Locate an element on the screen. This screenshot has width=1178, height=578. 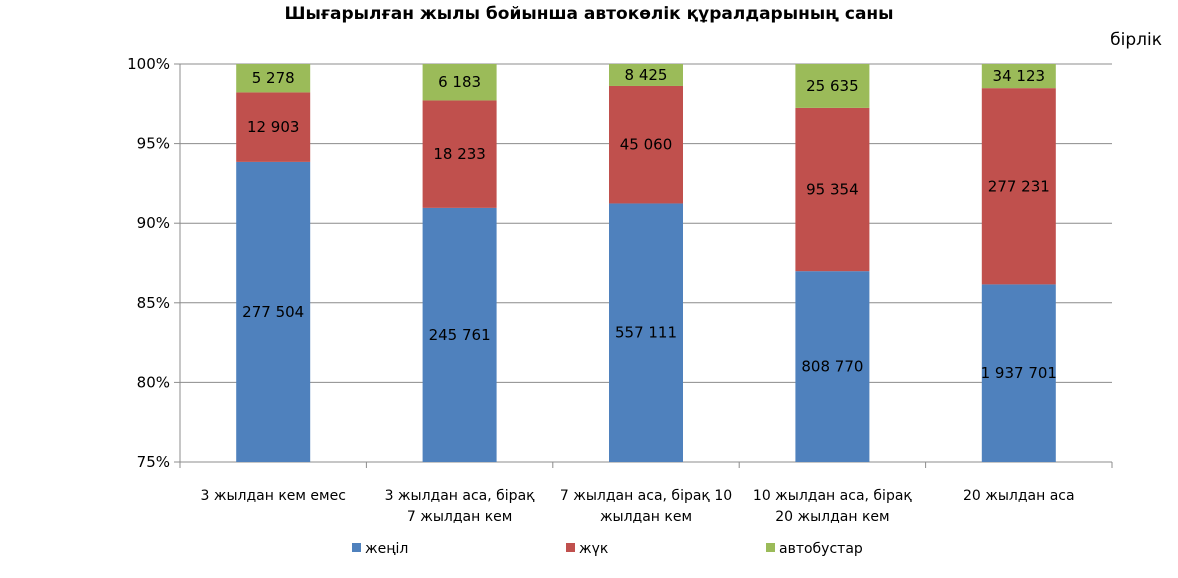
data-label: 6 183 is located at coordinates (459, 82).